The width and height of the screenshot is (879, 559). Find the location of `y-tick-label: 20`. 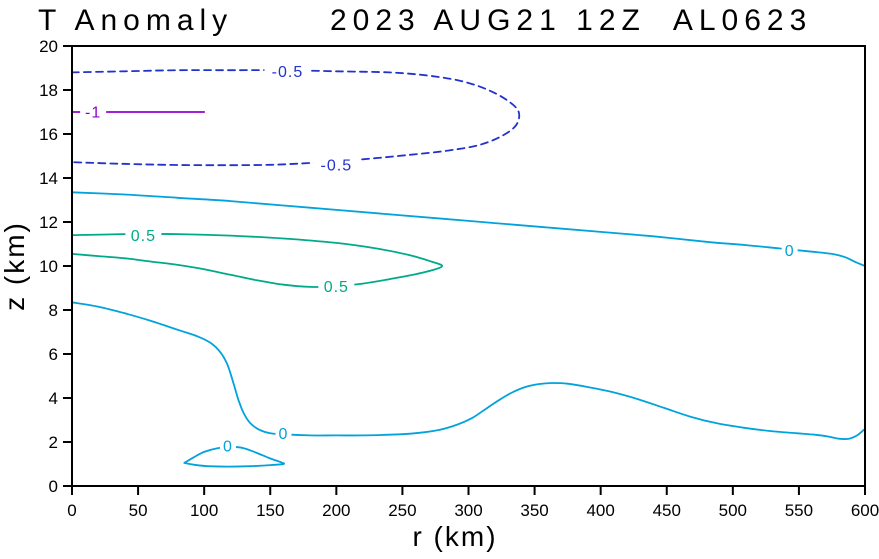

y-tick-label: 20 is located at coordinates (48, 46).